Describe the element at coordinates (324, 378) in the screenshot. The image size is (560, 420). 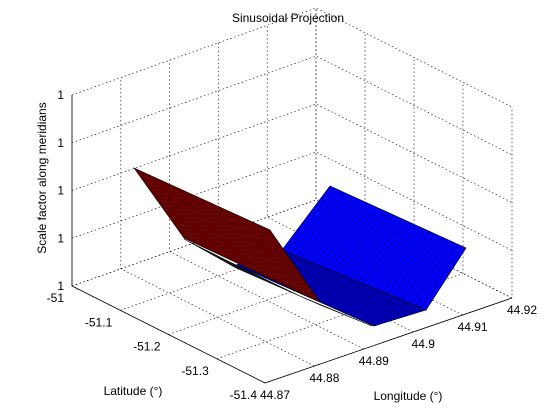
I see `x-tick-label: 44.88` at that location.